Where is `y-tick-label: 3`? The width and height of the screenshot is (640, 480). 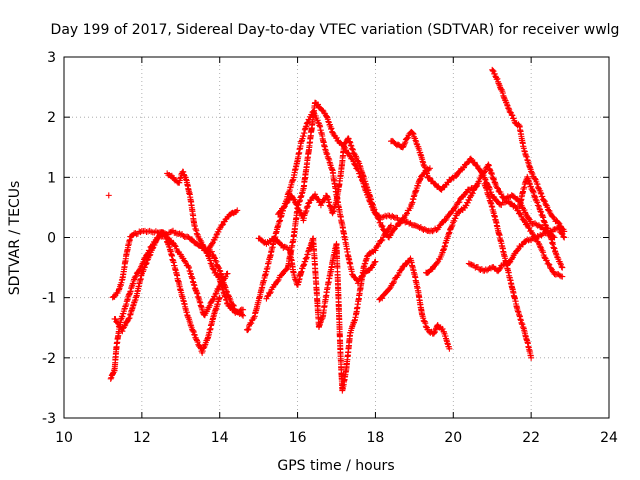
y-tick-label: 3 is located at coordinates (51, 58).